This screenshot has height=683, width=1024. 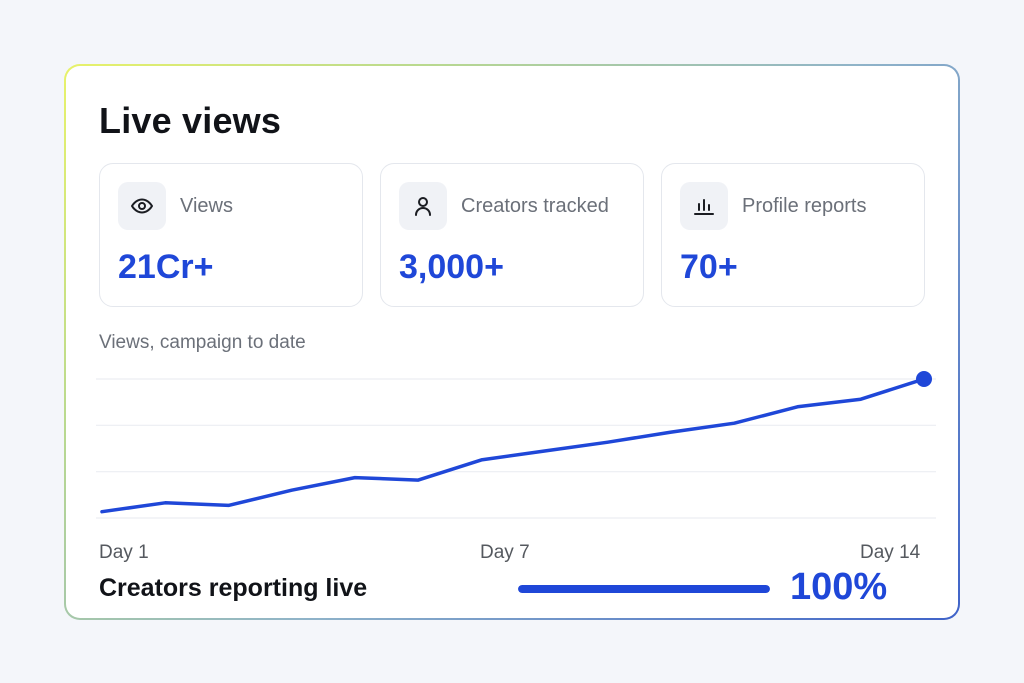 What do you see at coordinates (512, 235) in the screenshot?
I see `stat-card-creators: Creators tracked 3,000+` at bounding box center [512, 235].